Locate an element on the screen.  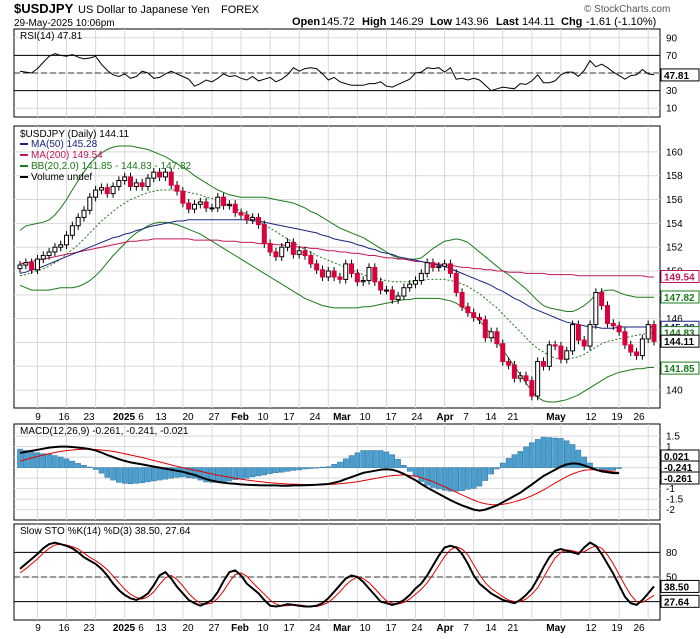
sto-tick-label: 80 is located at coordinates (672, 553).